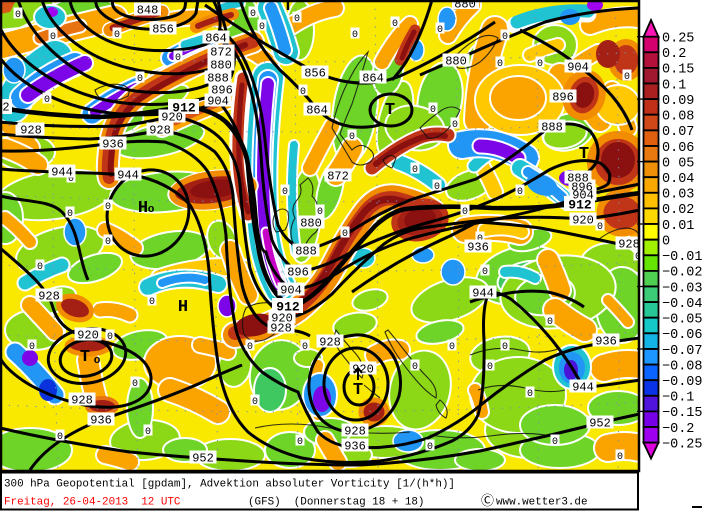 This screenshot has width=704, height=513. Describe the element at coordinates (682, 413) in the screenshot. I see `svg-text: −0.15` at that location.